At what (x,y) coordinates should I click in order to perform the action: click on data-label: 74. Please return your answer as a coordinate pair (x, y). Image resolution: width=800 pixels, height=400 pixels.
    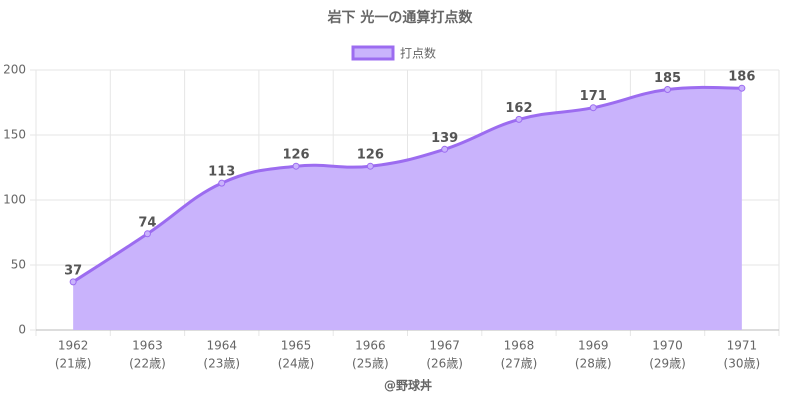
    Looking at the image, I should click on (147, 222).